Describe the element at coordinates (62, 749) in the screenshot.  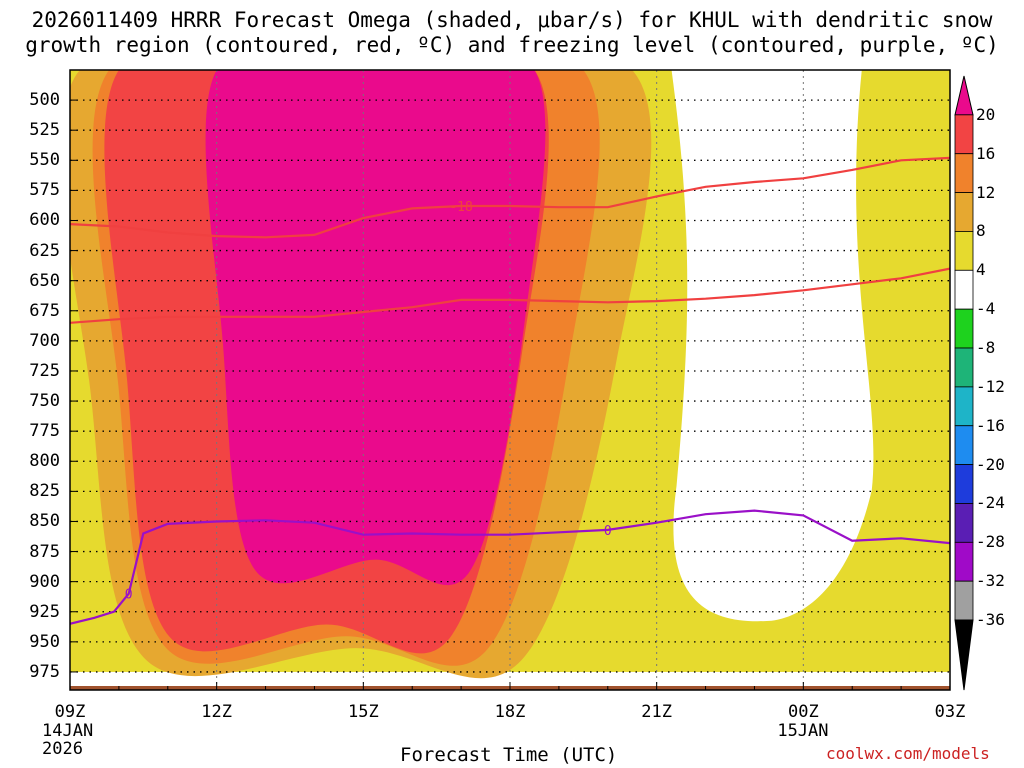
I see `x-date-label: 2026` at that location.